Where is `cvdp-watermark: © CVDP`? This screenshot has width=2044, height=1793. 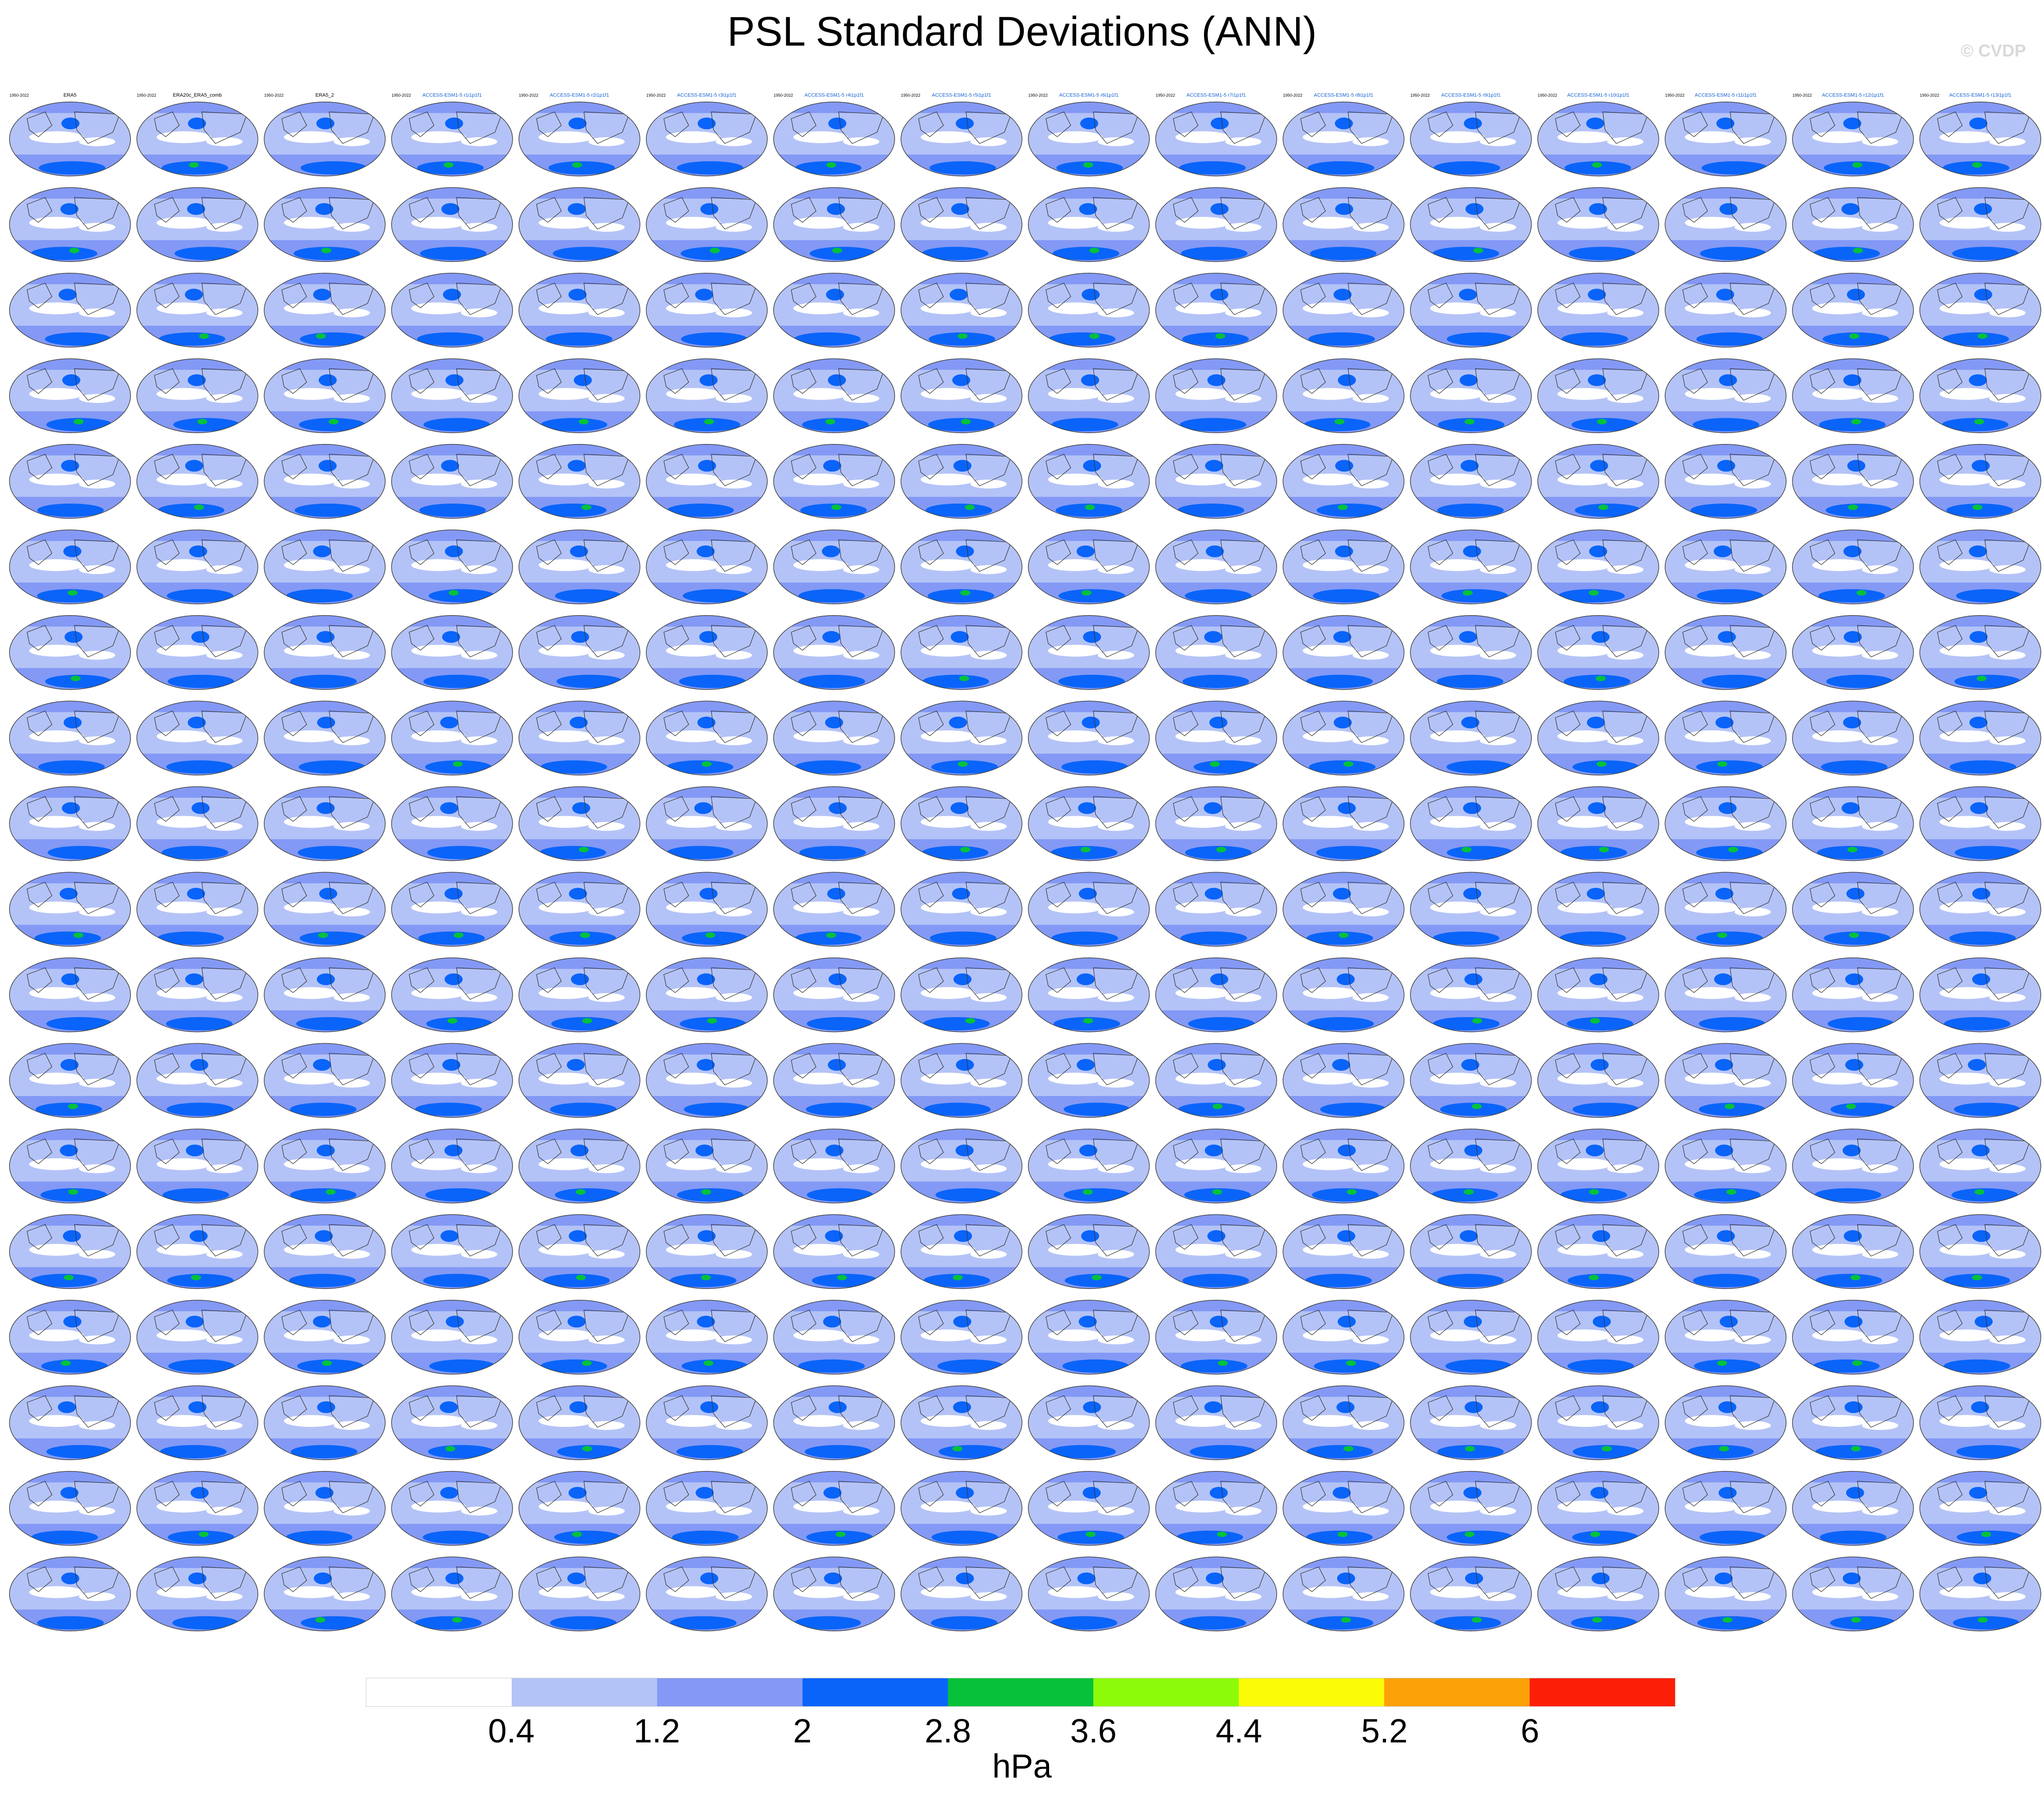
cvdp-watermark: © CVDP is located at coordinates (1993, 51).